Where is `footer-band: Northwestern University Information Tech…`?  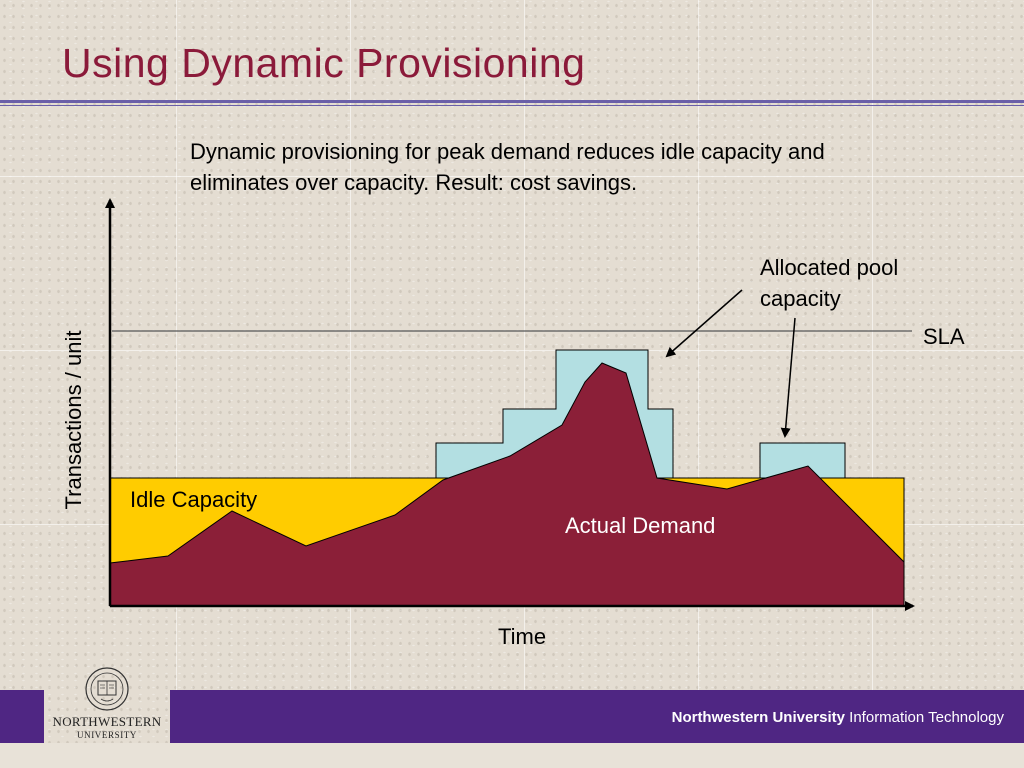 footer-band: Northwestern University Information Tech… is located at coordinates (597, 716).